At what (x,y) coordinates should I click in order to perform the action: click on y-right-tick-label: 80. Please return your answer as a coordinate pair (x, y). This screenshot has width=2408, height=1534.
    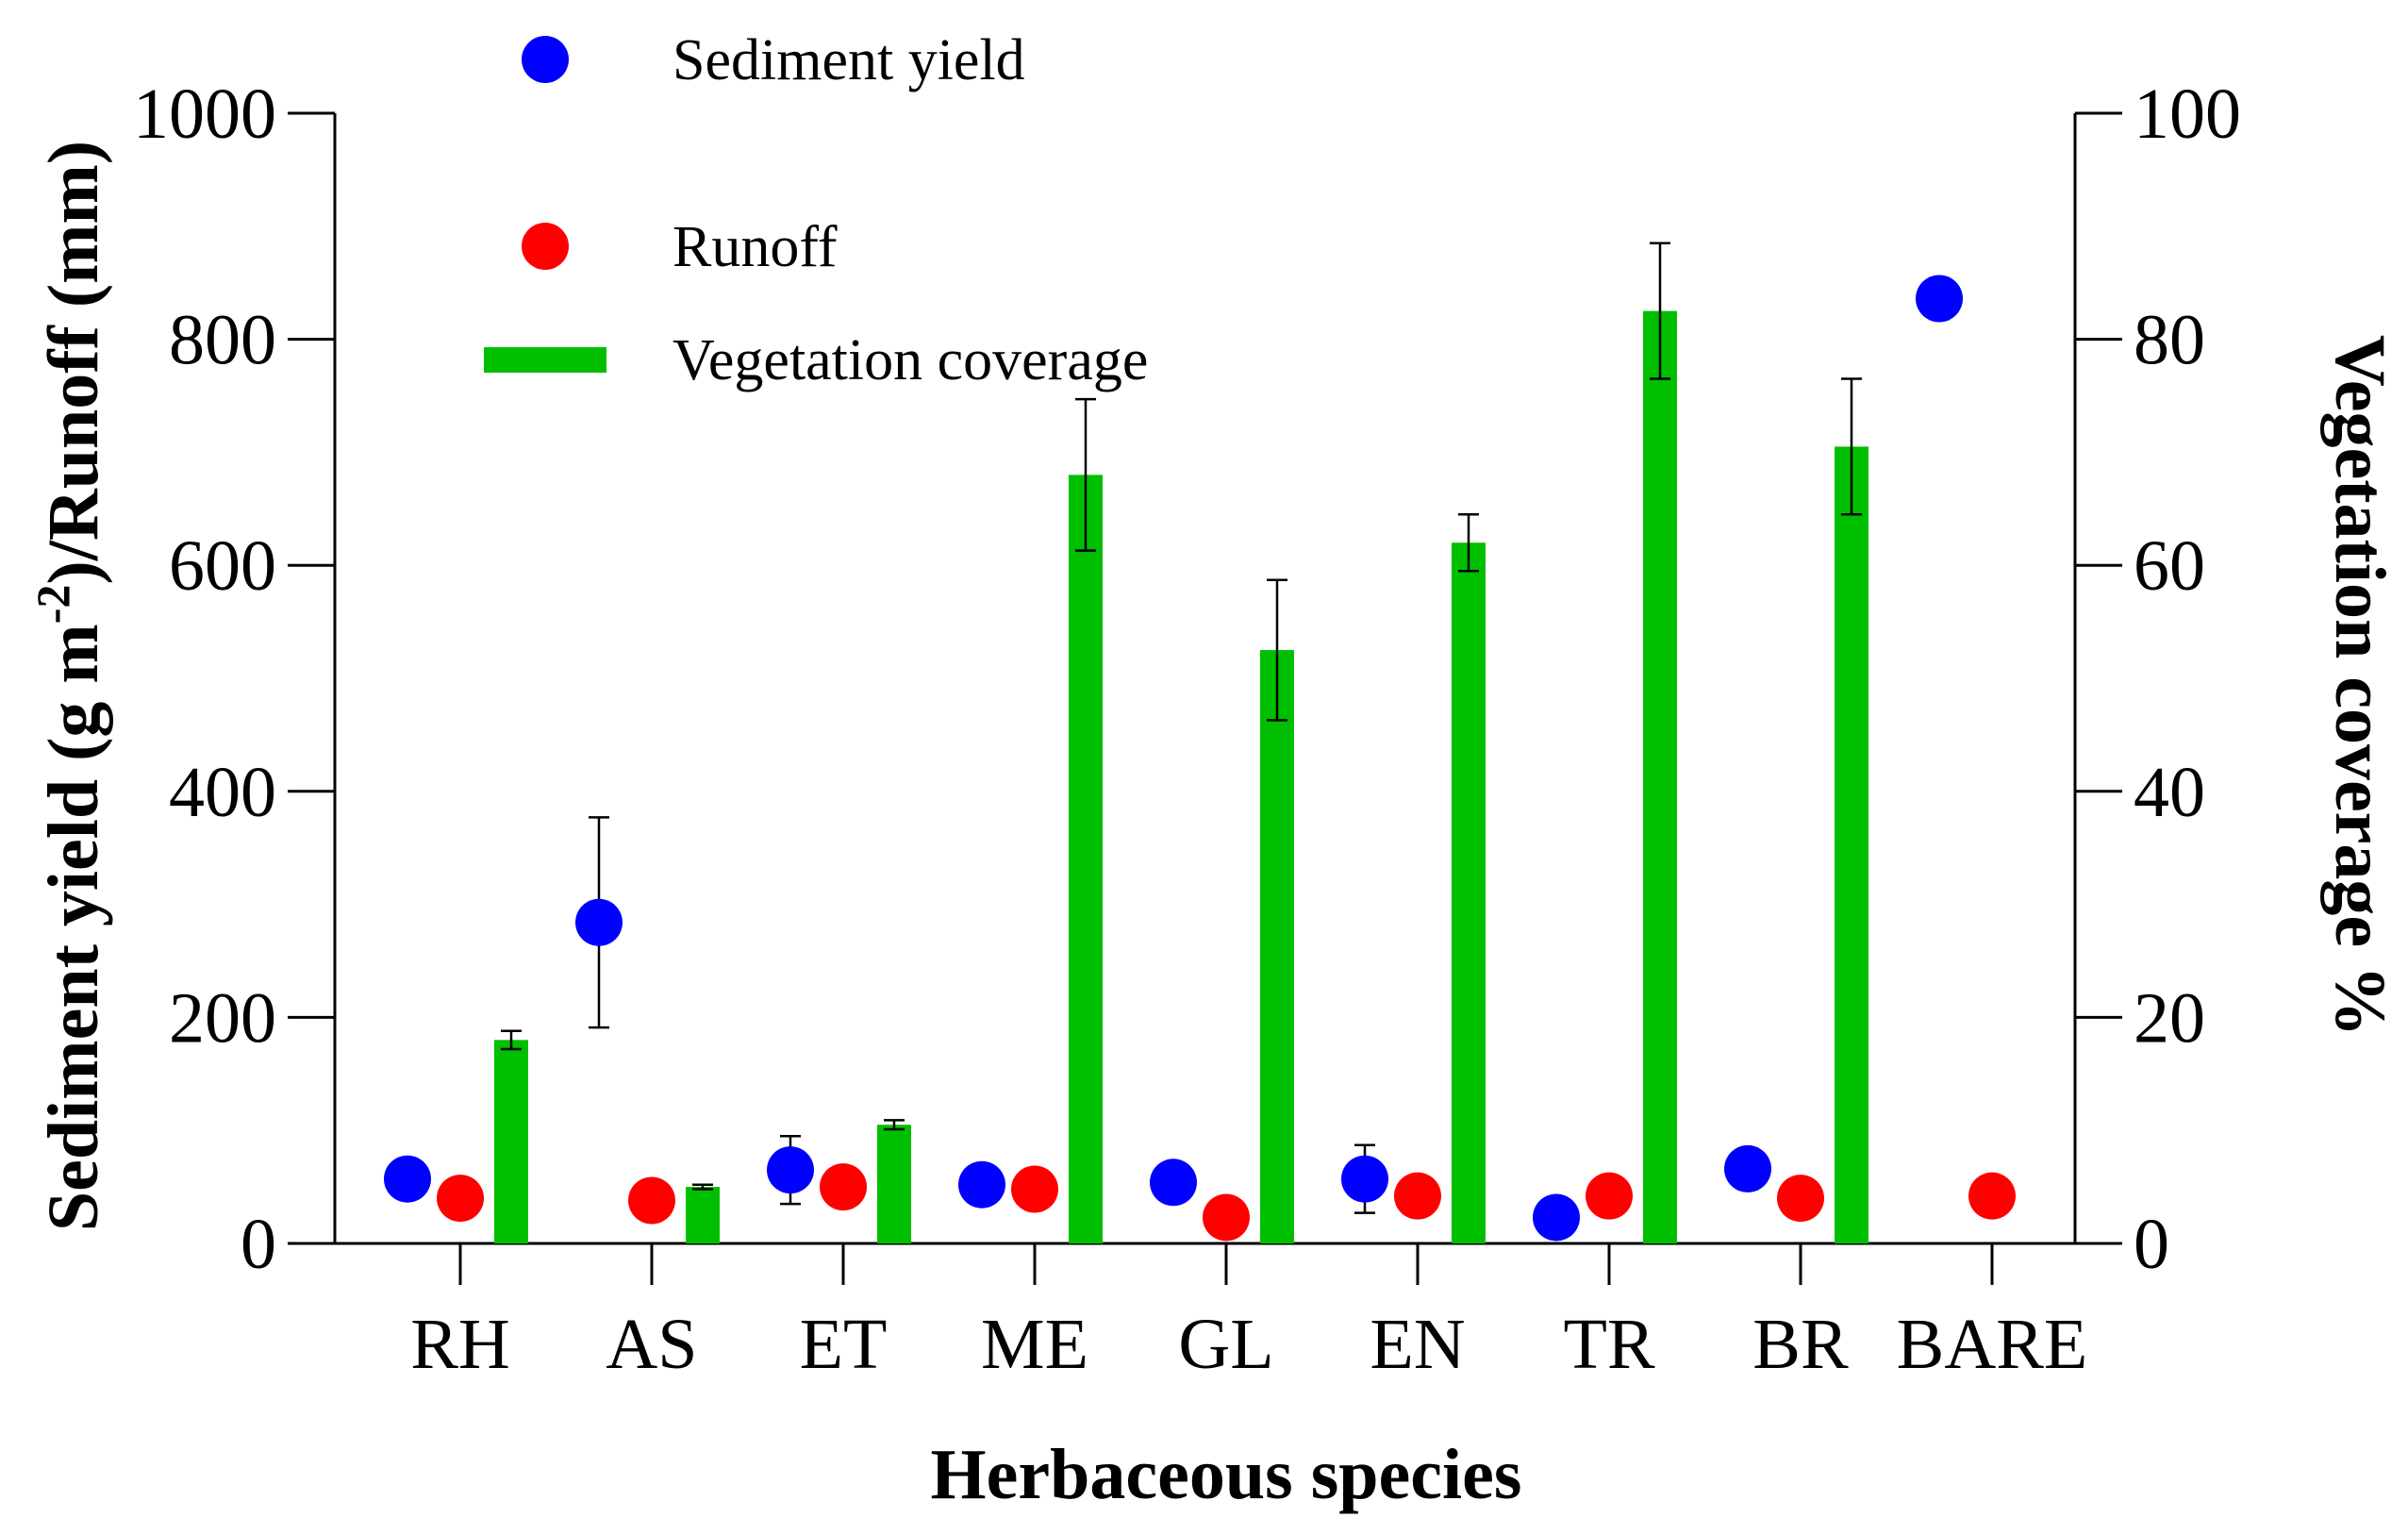
    Looking at the image, I should click on (2169, 340).